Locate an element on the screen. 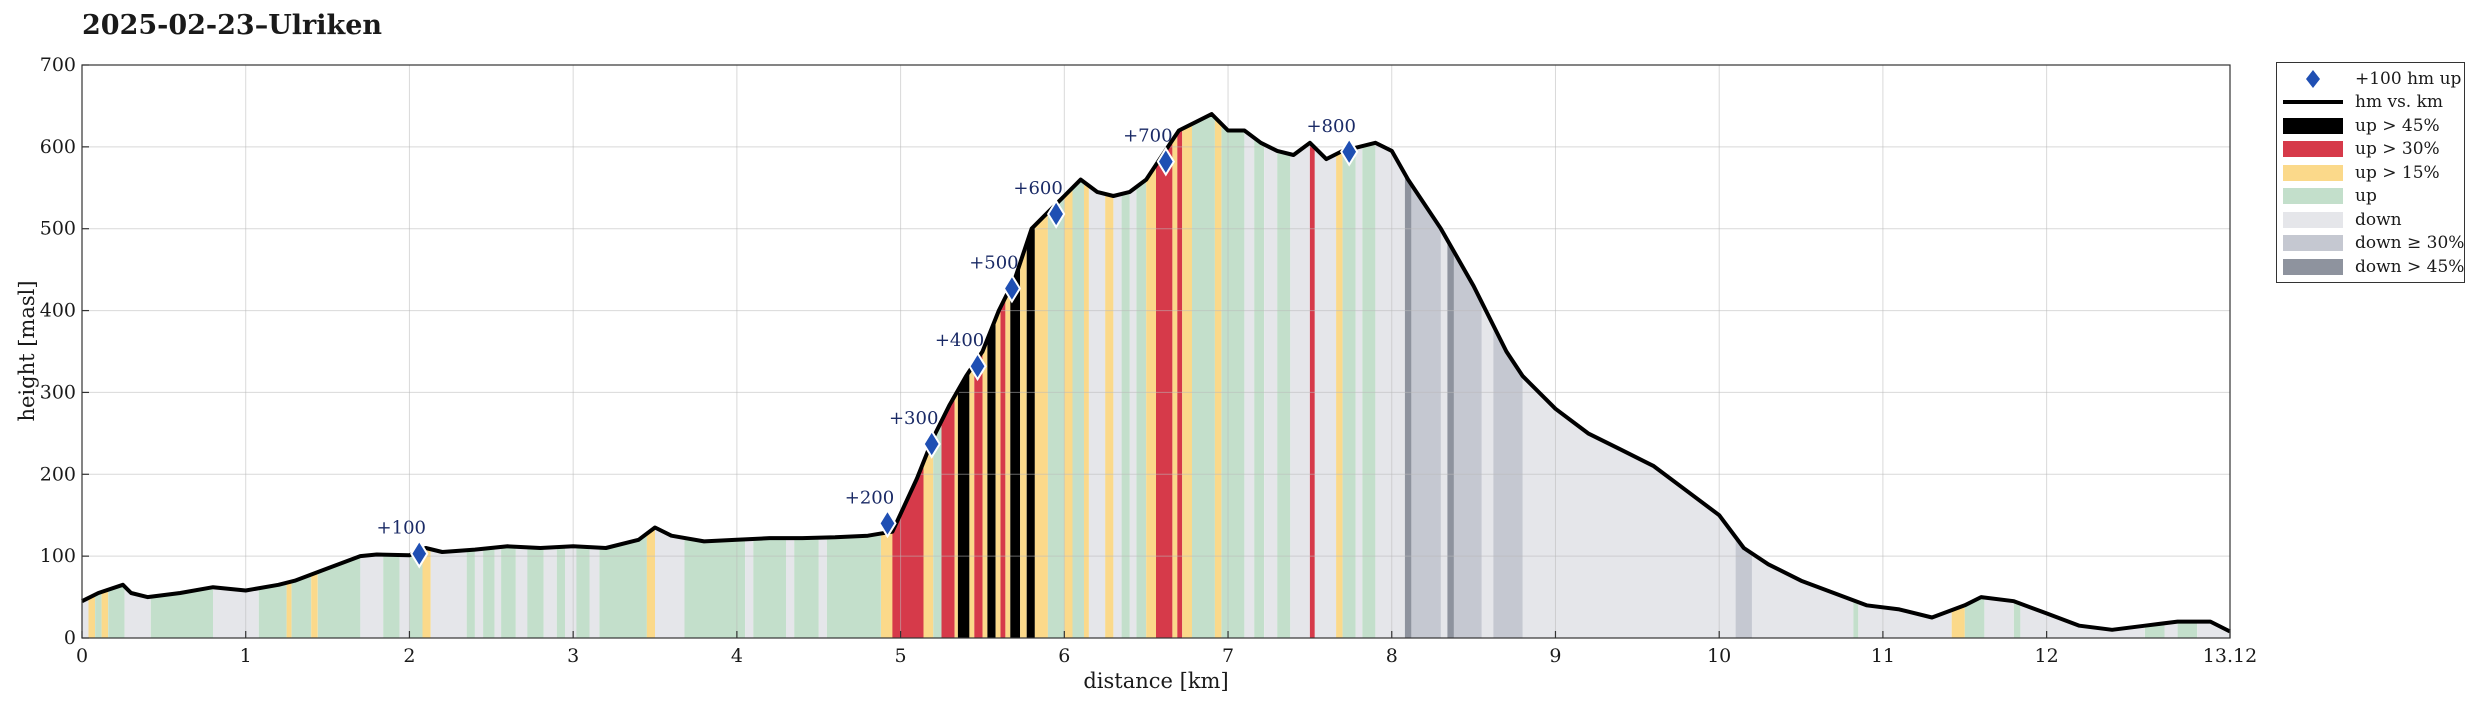 This screenshot has height=709, width=2483. chart-title: 2025-02-23–Ulriken is located at coordinates (232, 25).